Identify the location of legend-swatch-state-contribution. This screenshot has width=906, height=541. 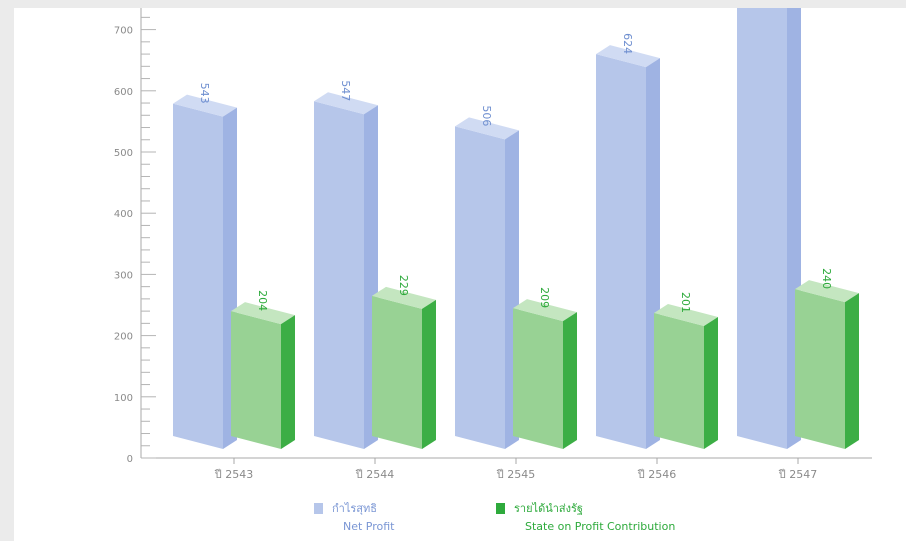
(500, 508).